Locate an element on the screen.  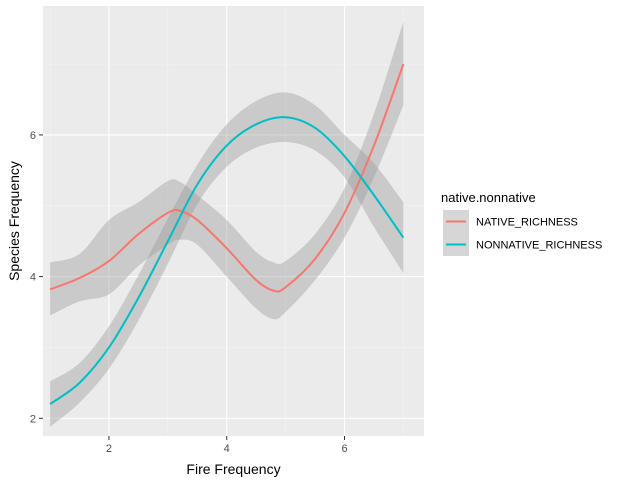
legend-title: native.nonnative is located at coordinates (488, 197).